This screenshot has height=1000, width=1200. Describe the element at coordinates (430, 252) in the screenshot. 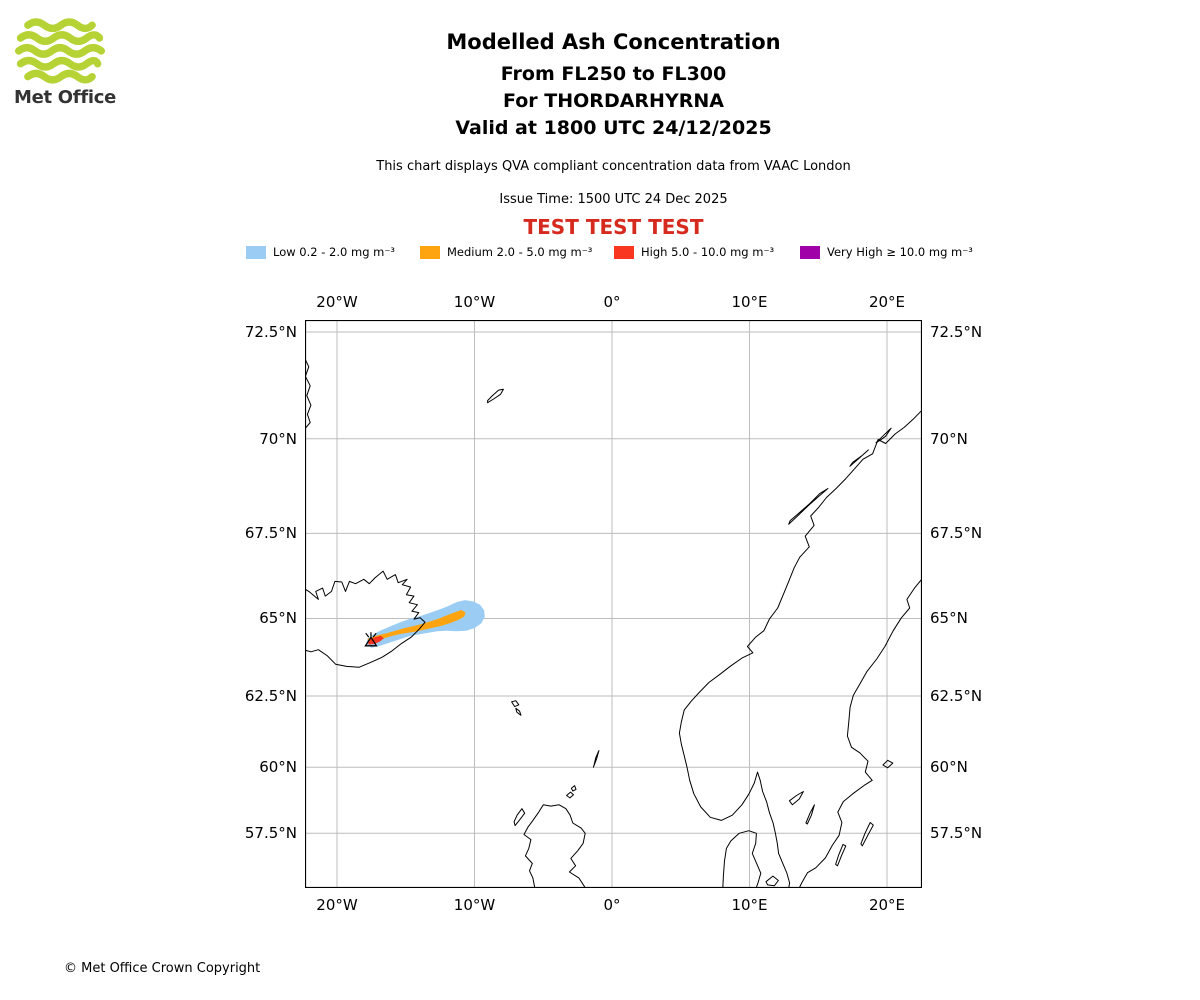

I see `legend-swatch-medium` at that location.